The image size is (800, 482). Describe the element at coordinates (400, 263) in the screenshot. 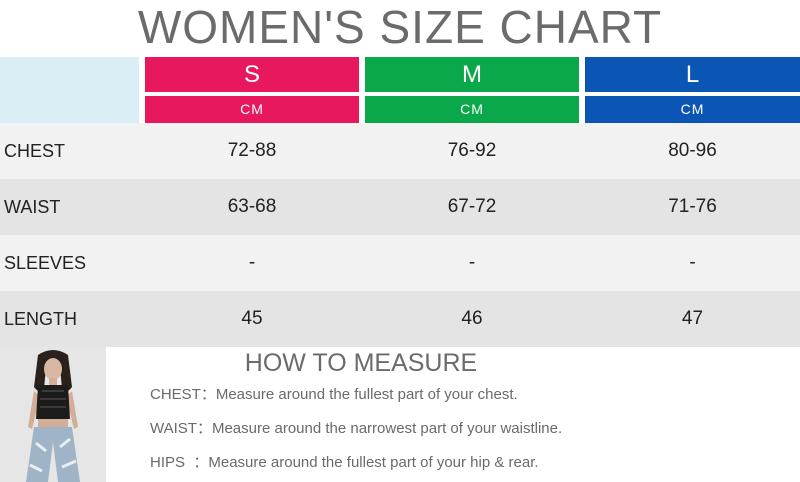

I see `table-row-sleeves: SLEEVES - - -` at that location.